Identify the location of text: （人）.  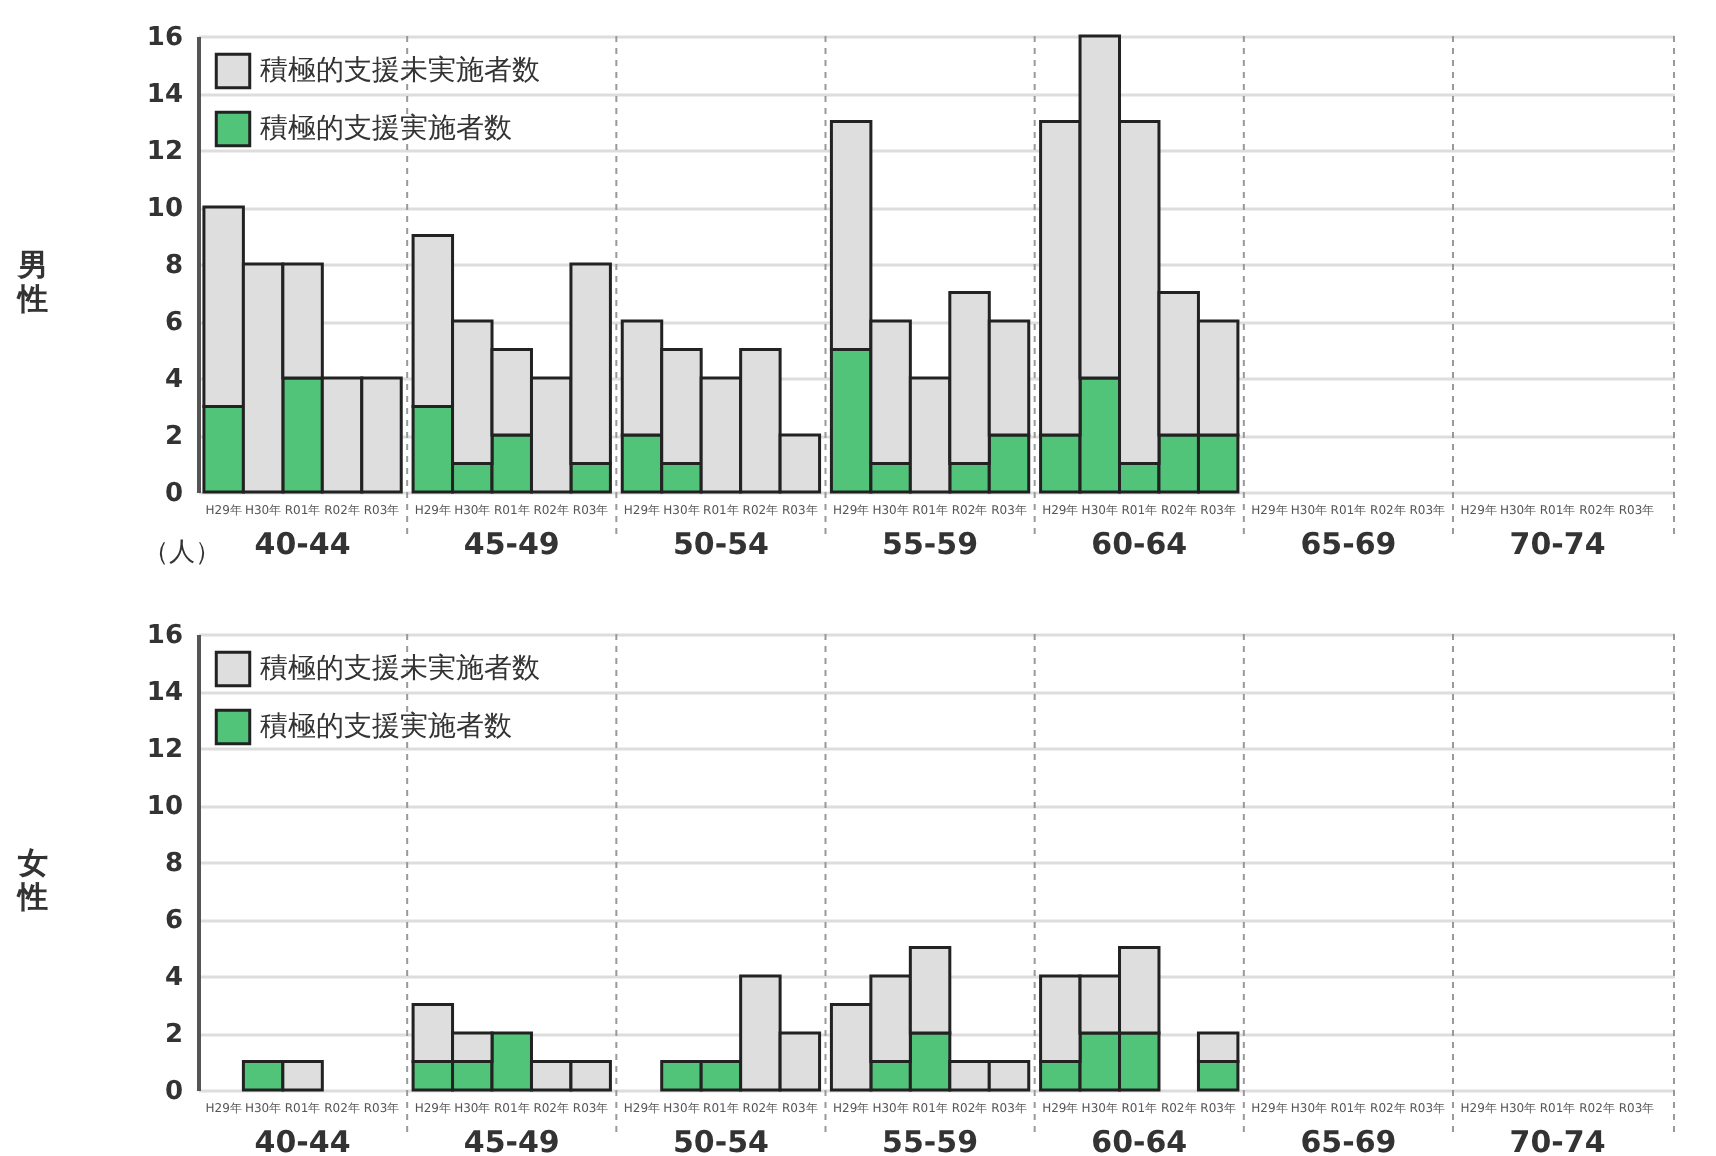
(182, 553).